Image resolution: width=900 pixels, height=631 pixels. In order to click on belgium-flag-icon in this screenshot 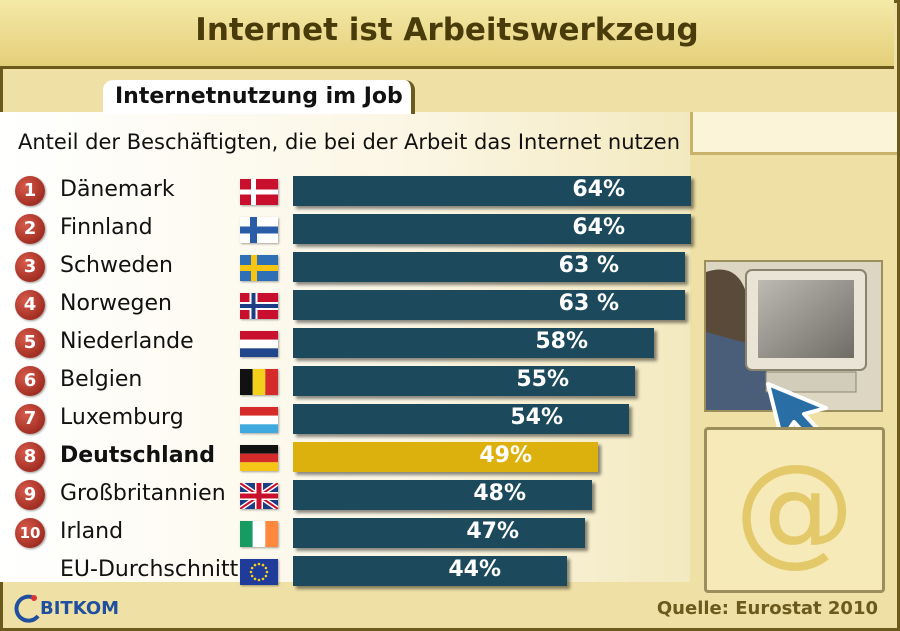, I will do `click(259, 382)`.